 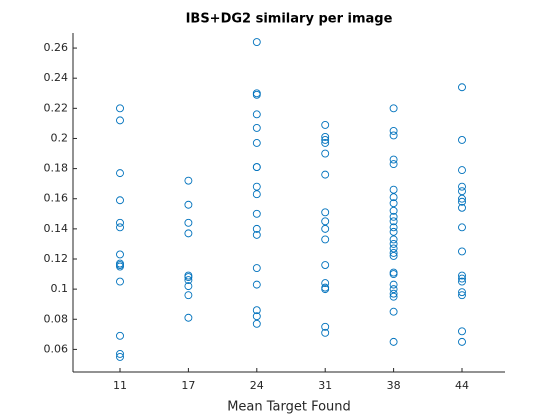 I want to click on x-tick-label: 11, so click(x=120, y=385).